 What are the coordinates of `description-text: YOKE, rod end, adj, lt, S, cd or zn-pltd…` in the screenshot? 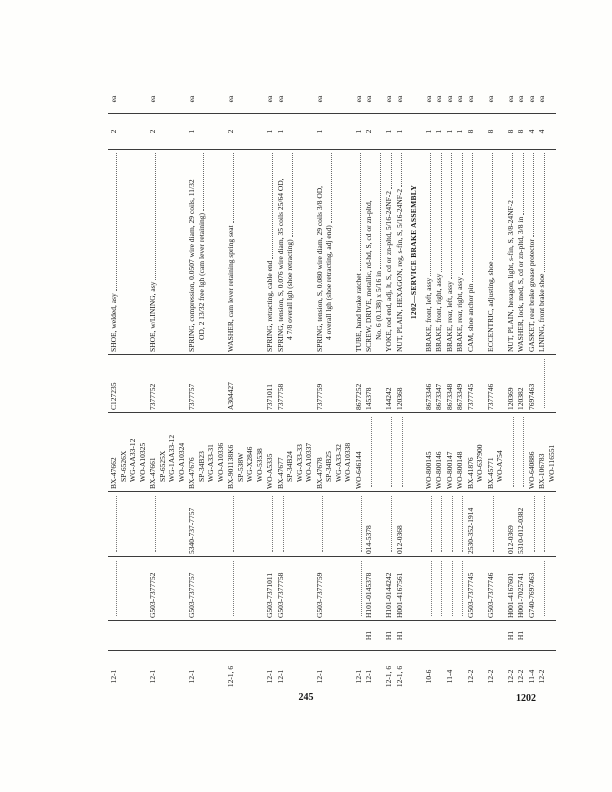 It's located at (388, 271).